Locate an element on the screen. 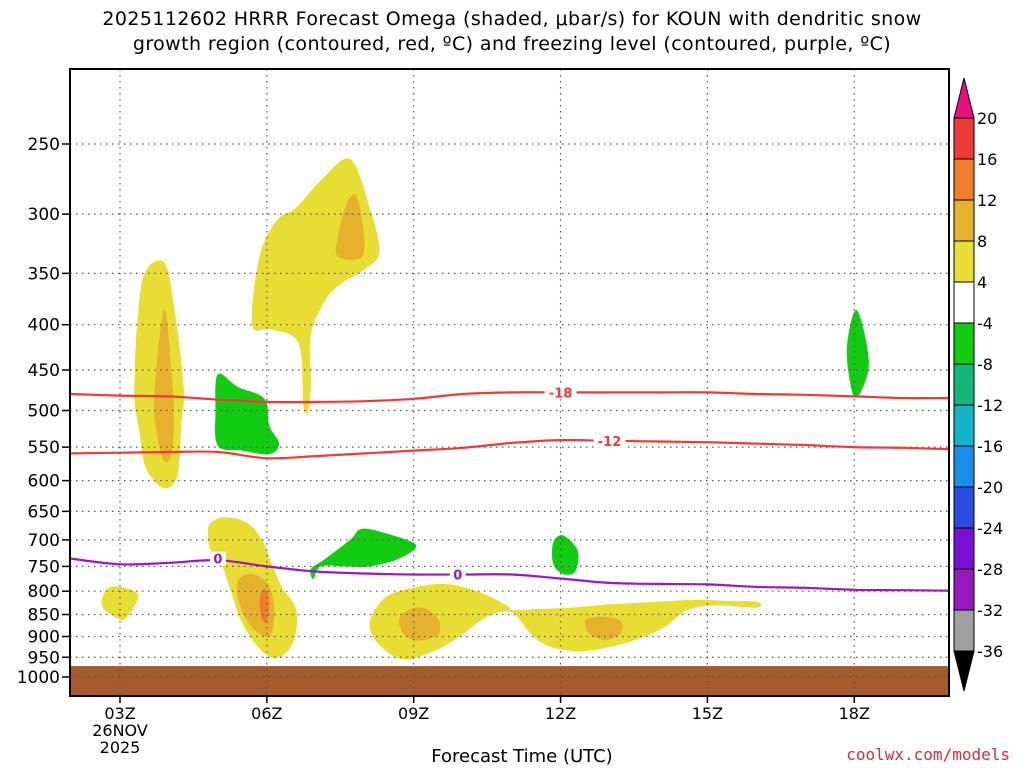 This screenshot has width=1024, height=768. colorbar-level--32: -32 is located at coordinates (990, 610).